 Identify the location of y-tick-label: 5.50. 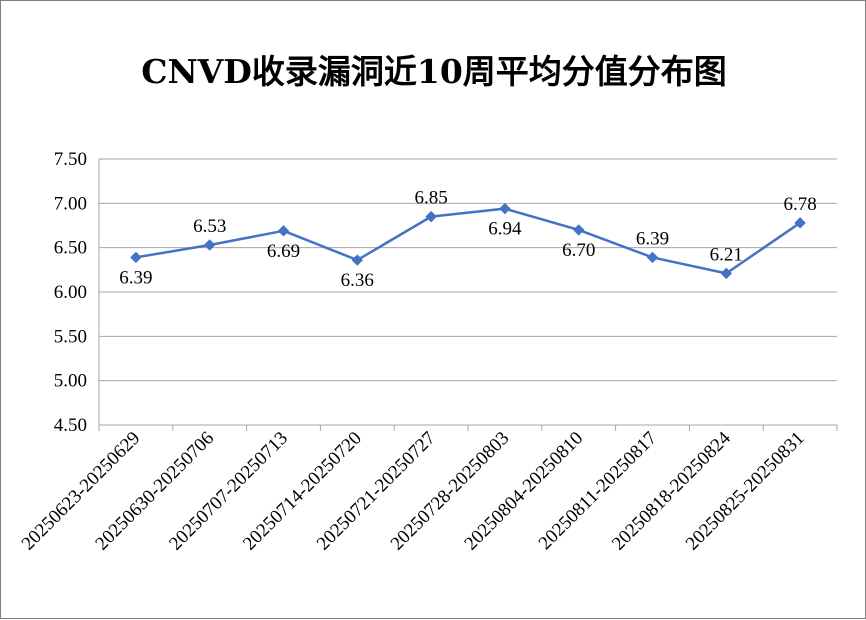
(70, 336).